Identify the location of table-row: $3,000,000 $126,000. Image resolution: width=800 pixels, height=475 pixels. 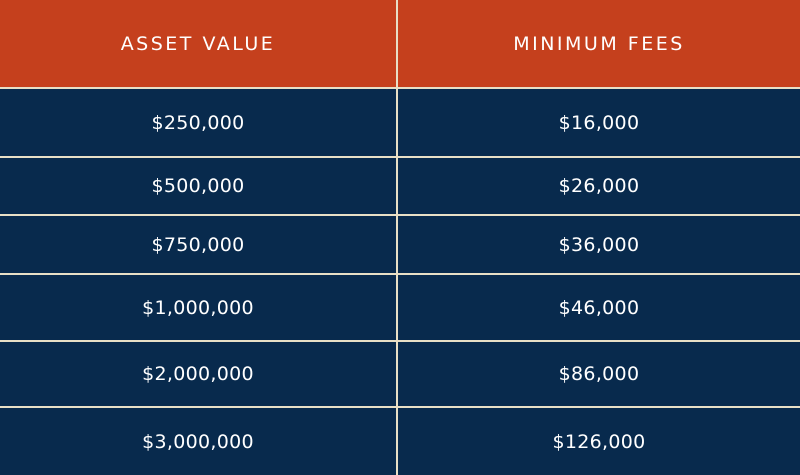
(400, 441).